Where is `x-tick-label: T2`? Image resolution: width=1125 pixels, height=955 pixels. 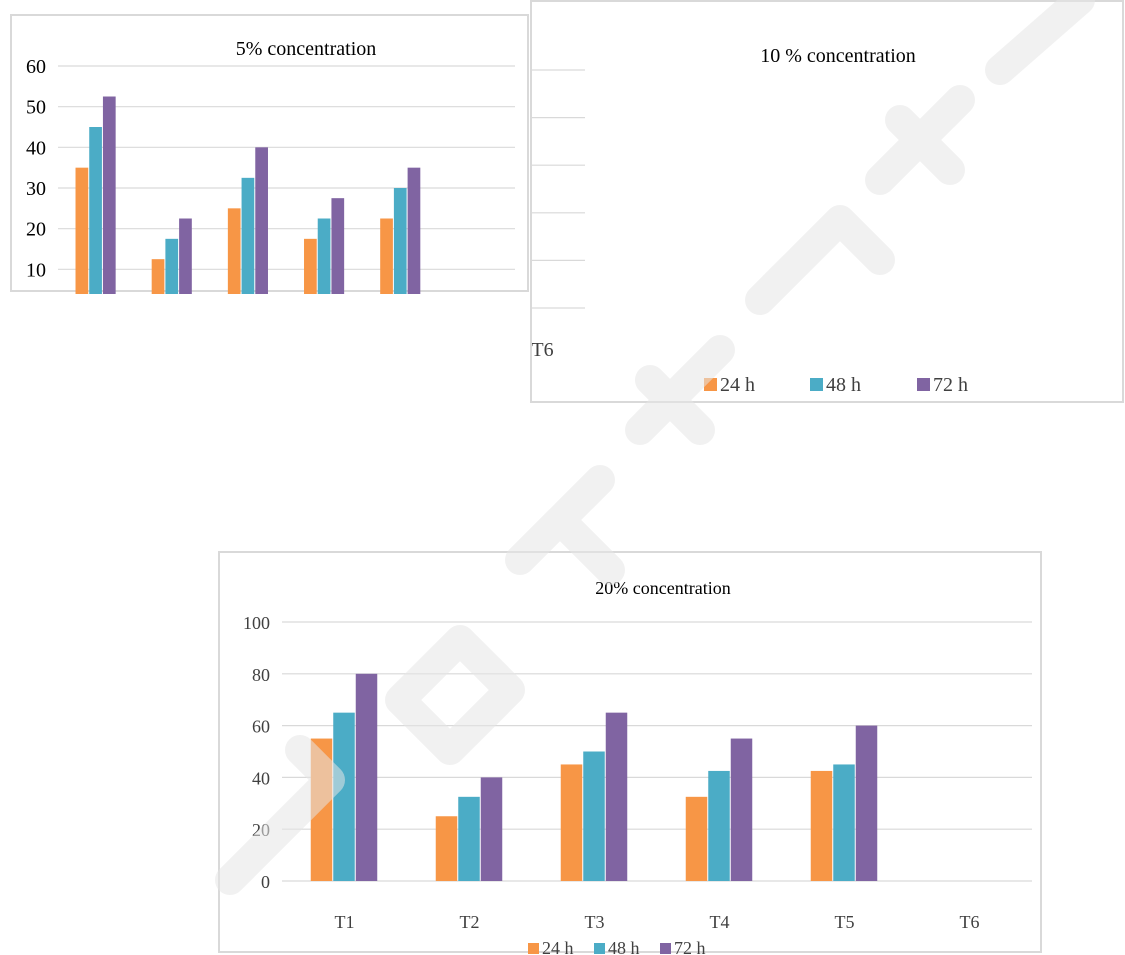
x-tick-label: T2 is located at coordinates (470, 922).